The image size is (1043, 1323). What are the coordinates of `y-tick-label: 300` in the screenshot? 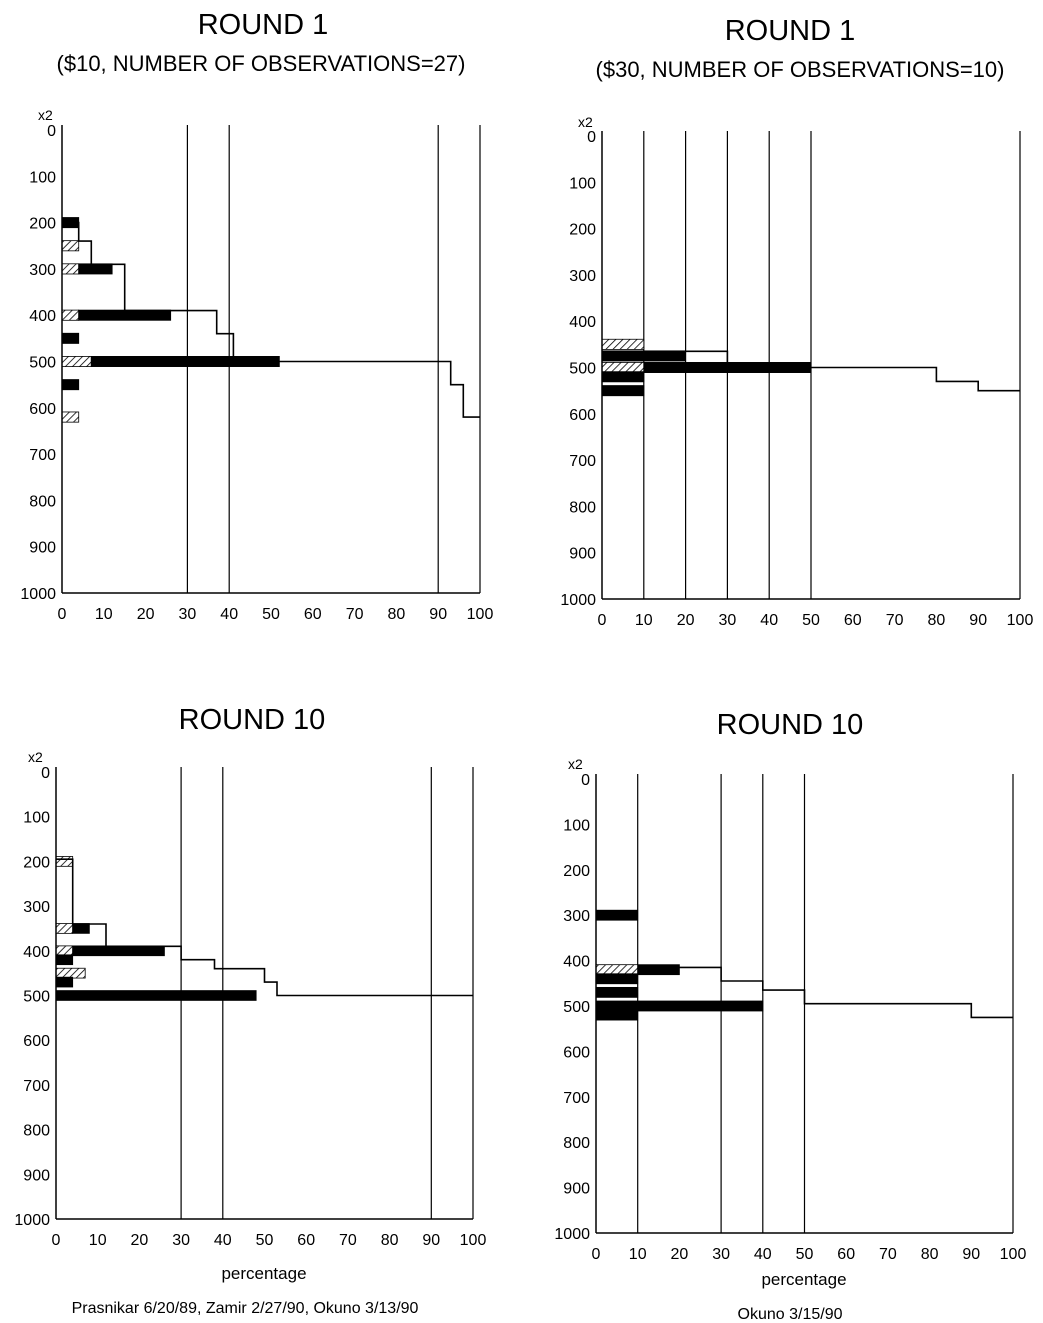 It's located at (42, 270).